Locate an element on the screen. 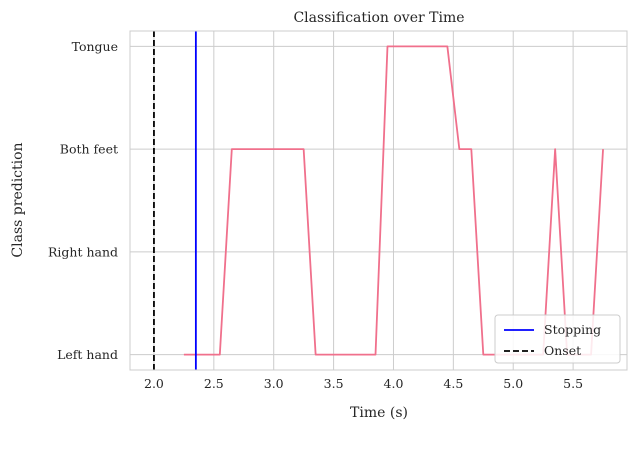 The height and width of the screenshot is (460, 637). x-tick-label: 3.5 is located at coordinates (334, 383).